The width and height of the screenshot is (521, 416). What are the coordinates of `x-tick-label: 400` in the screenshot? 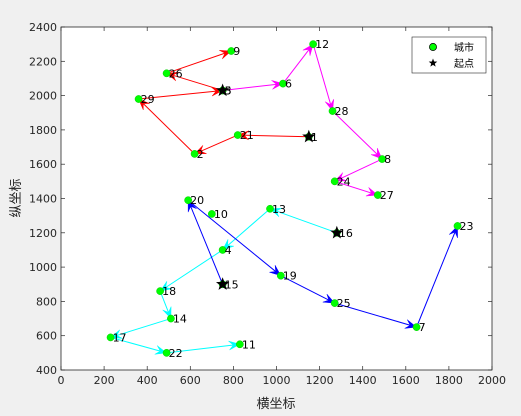 It's located at (147, 380).